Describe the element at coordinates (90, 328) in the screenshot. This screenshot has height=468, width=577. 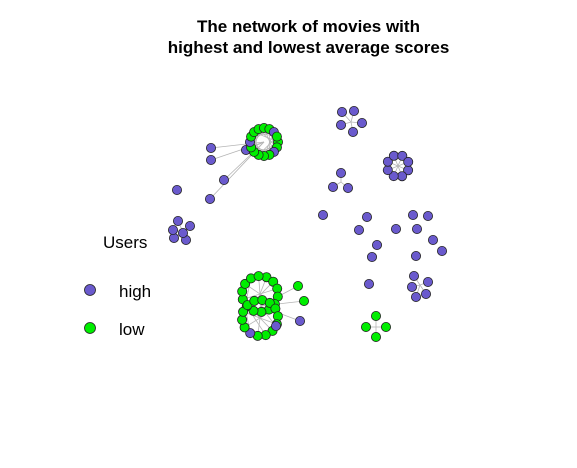
I see `legend-marker-low` at that location.